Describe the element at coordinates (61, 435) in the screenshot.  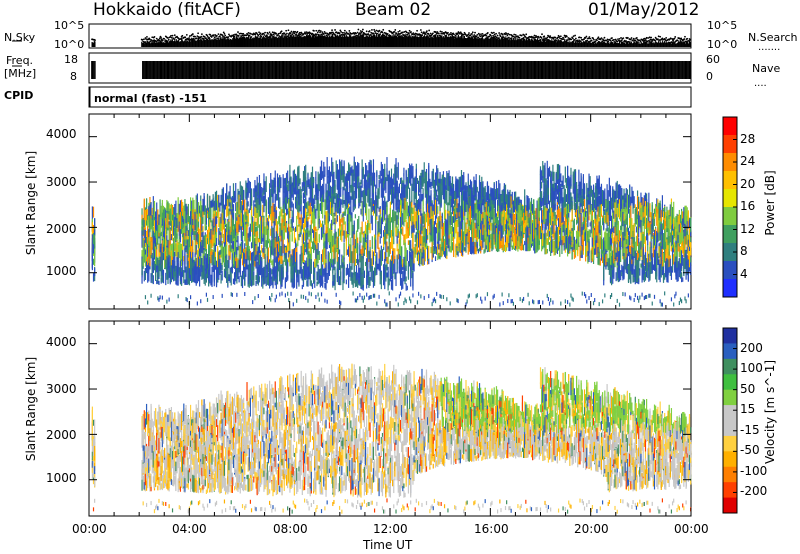
I see `velocity-ytick: 2000` at that location.